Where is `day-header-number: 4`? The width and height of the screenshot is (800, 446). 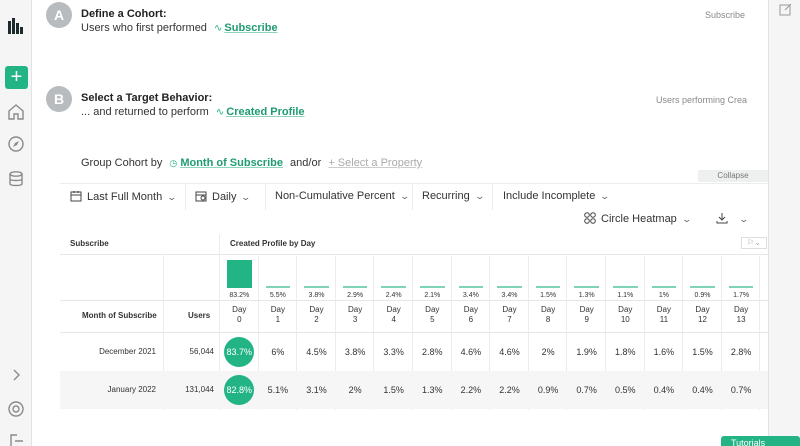
day-header-number: 4 is located at coordinates (393, 319).